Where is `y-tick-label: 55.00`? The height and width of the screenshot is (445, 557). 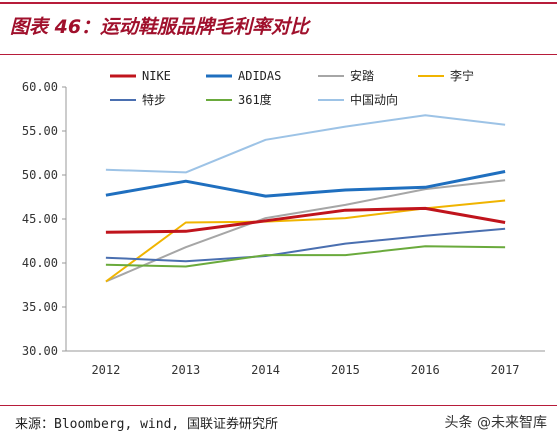
y-tick-label: 55.00 is located at coordinates (40, 131).